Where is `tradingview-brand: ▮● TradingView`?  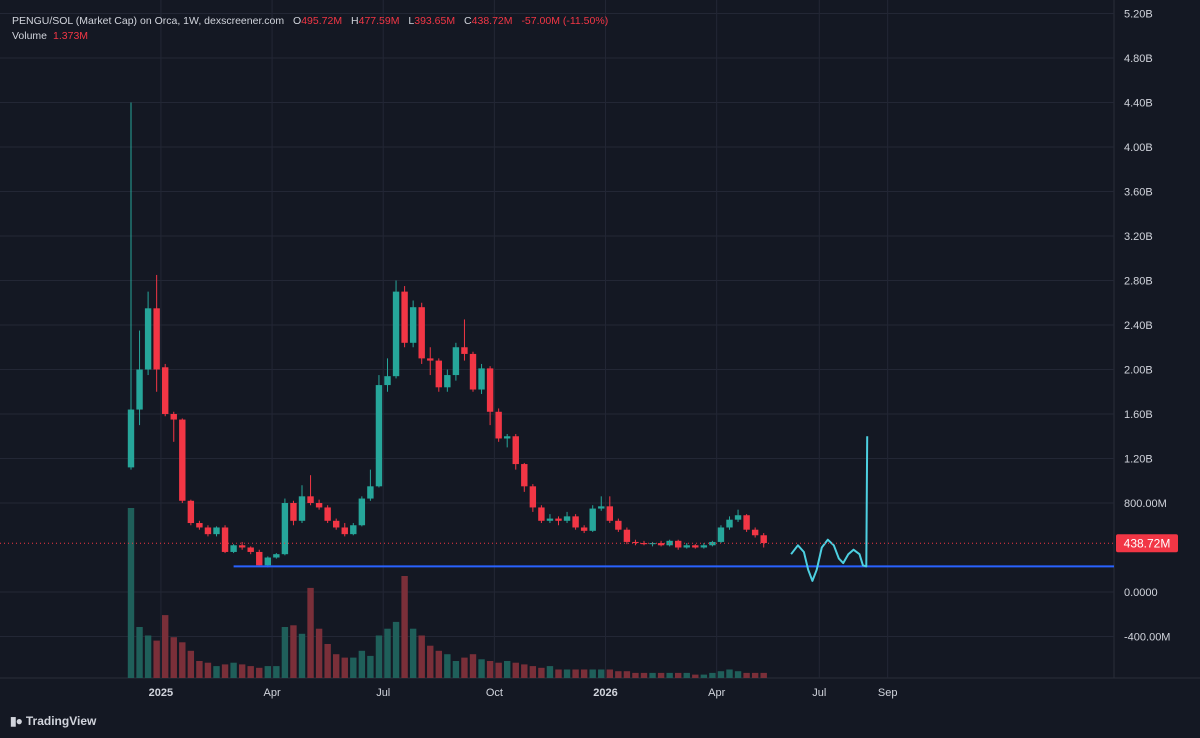 tradingview-brand: ▮● TradingView is located at coordinates (53, 721).